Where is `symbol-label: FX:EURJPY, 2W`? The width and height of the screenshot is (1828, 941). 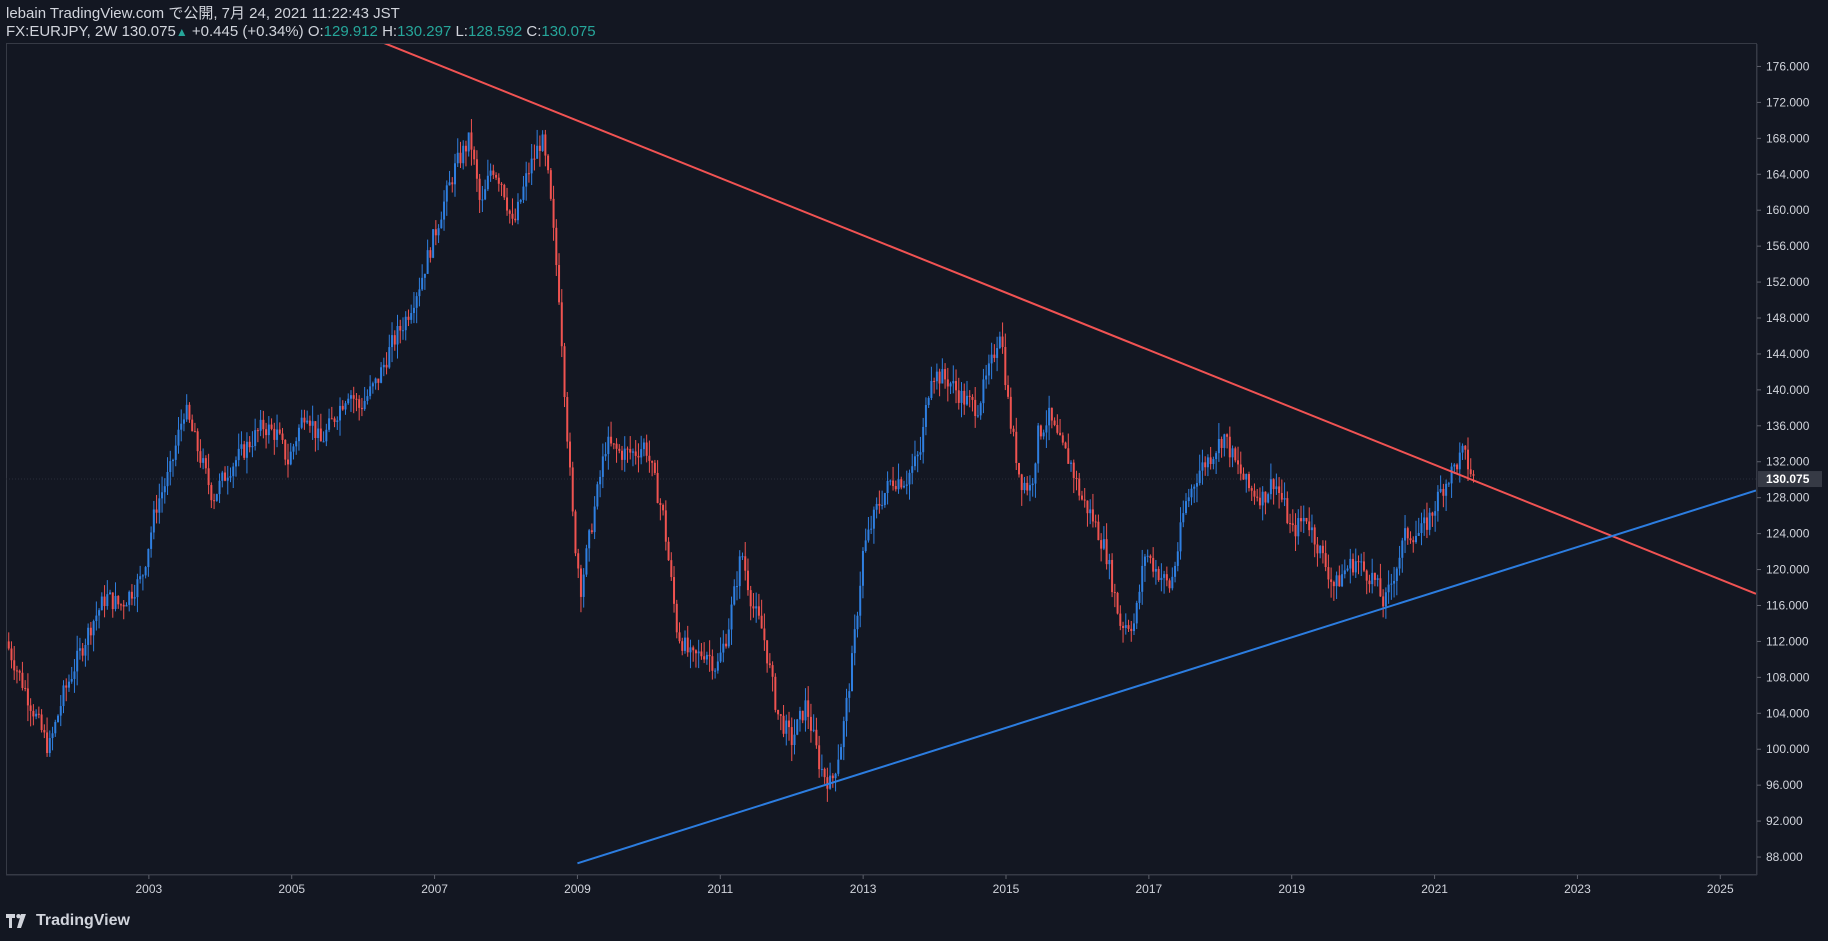 symbol-label: FX:EURJPY, 2W is located at coordinates (62, 31).